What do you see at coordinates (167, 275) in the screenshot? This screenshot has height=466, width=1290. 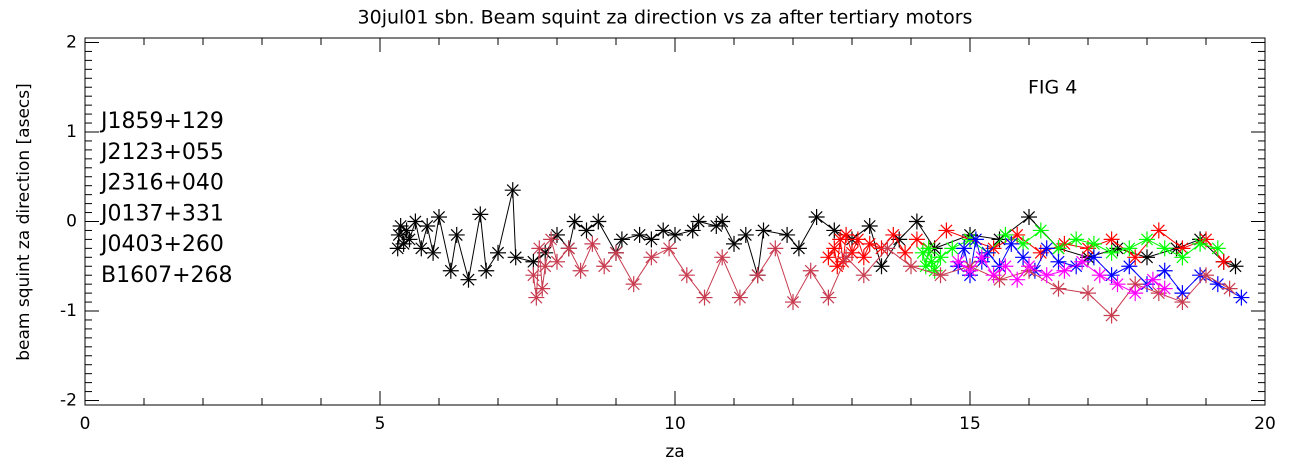 I see `legend-entry: B1607+268` at bounding box center [167, 275].